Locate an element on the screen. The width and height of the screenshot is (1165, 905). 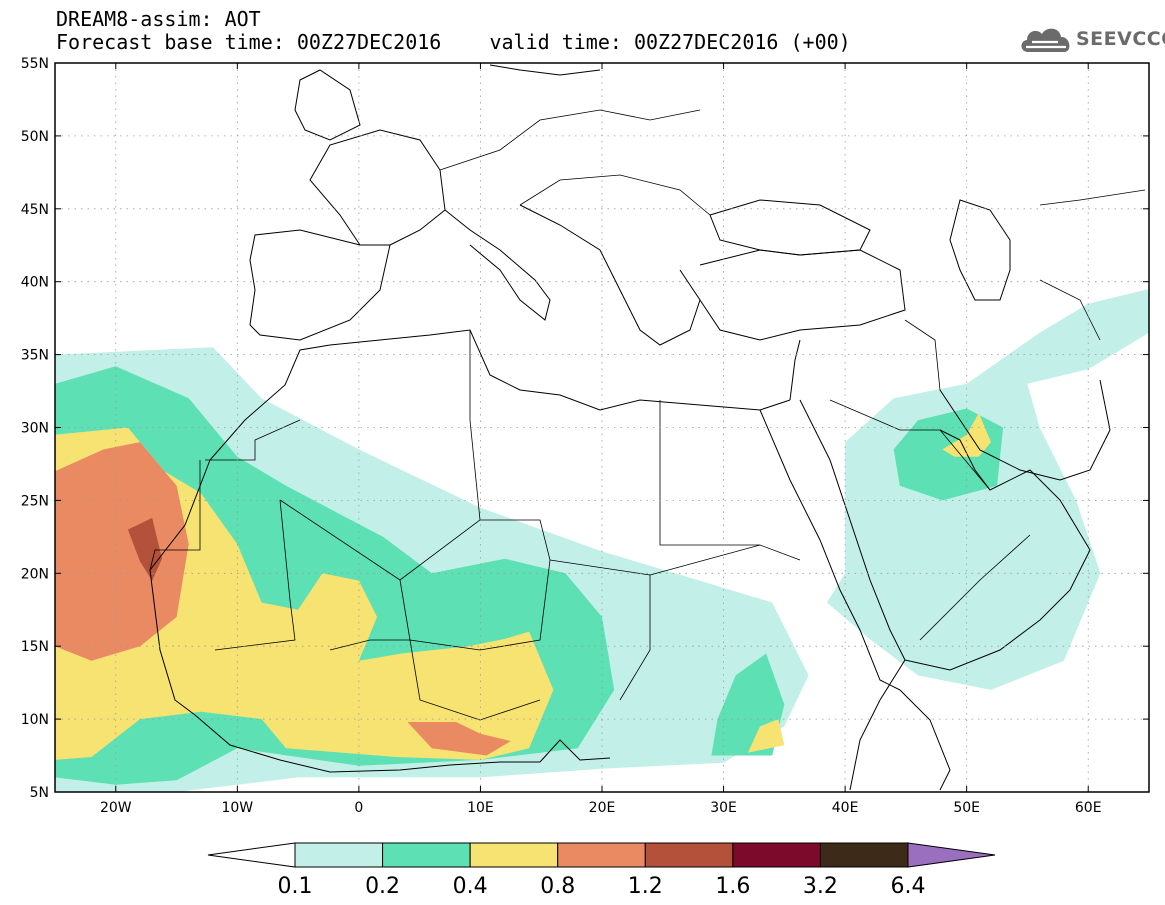
coastline-france is located at coordinates (377, 187).